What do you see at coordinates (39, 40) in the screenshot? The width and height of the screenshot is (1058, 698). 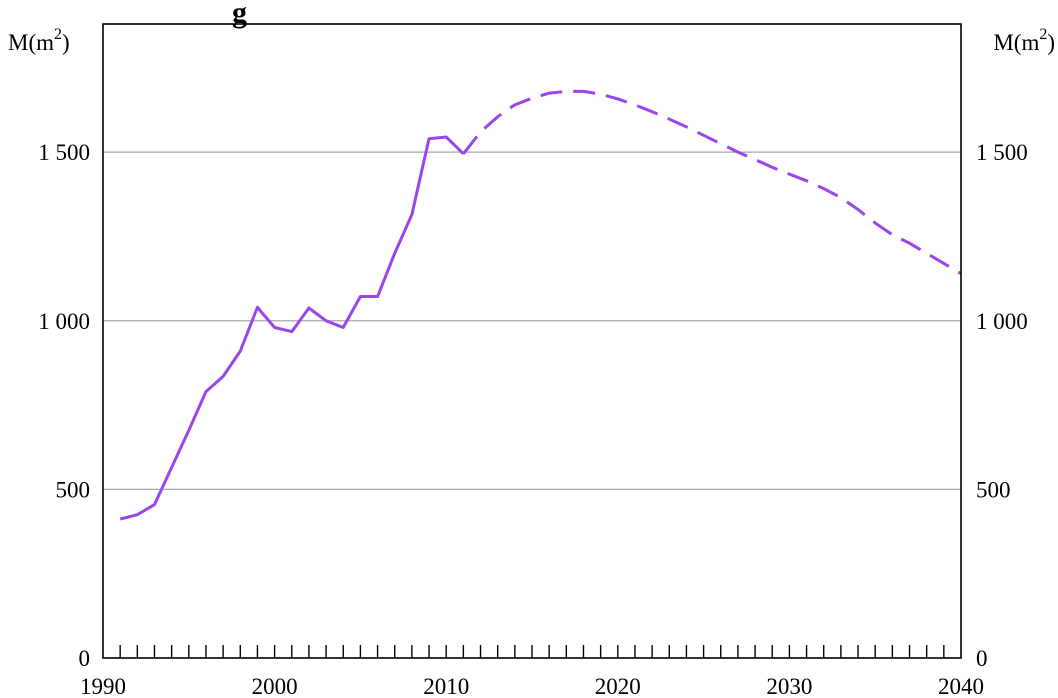 I see `y-unit-label-left: M(m2)` at bounding box center [39, 40].